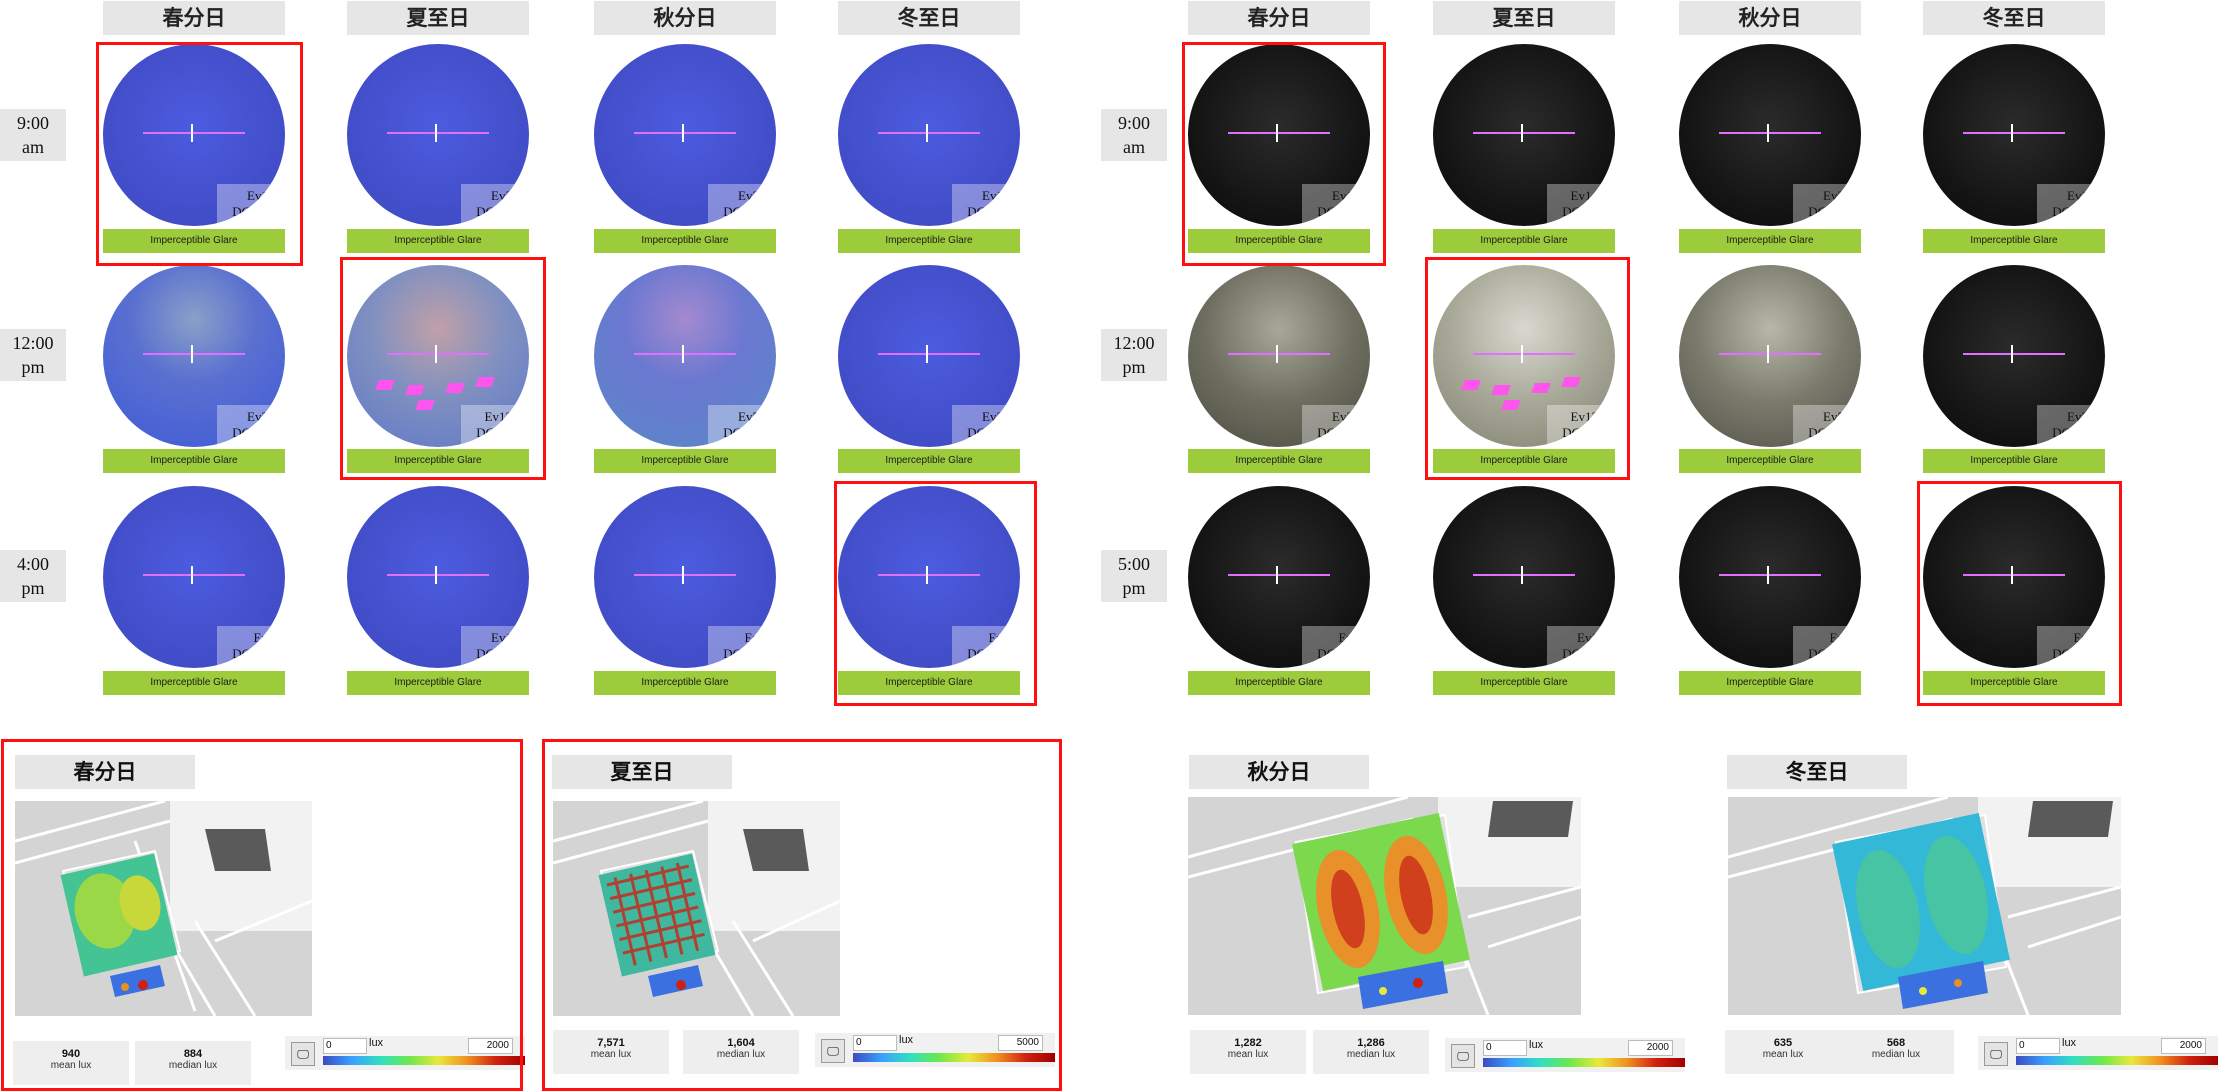 This screenshot has height=1092, width=2222. I want to click on median-lux-stat: 1,286 median lux, so click(1371, 1052).